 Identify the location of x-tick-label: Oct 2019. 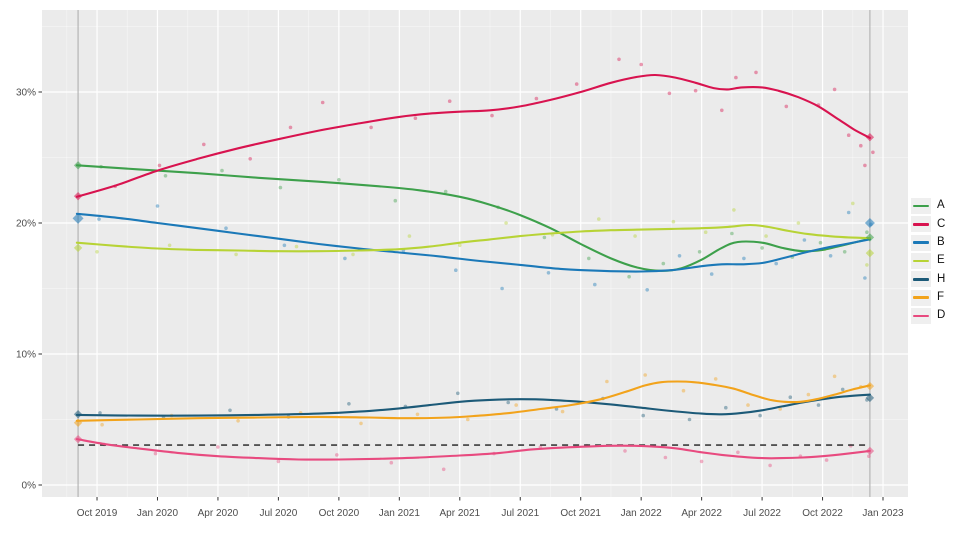
(97, 513).